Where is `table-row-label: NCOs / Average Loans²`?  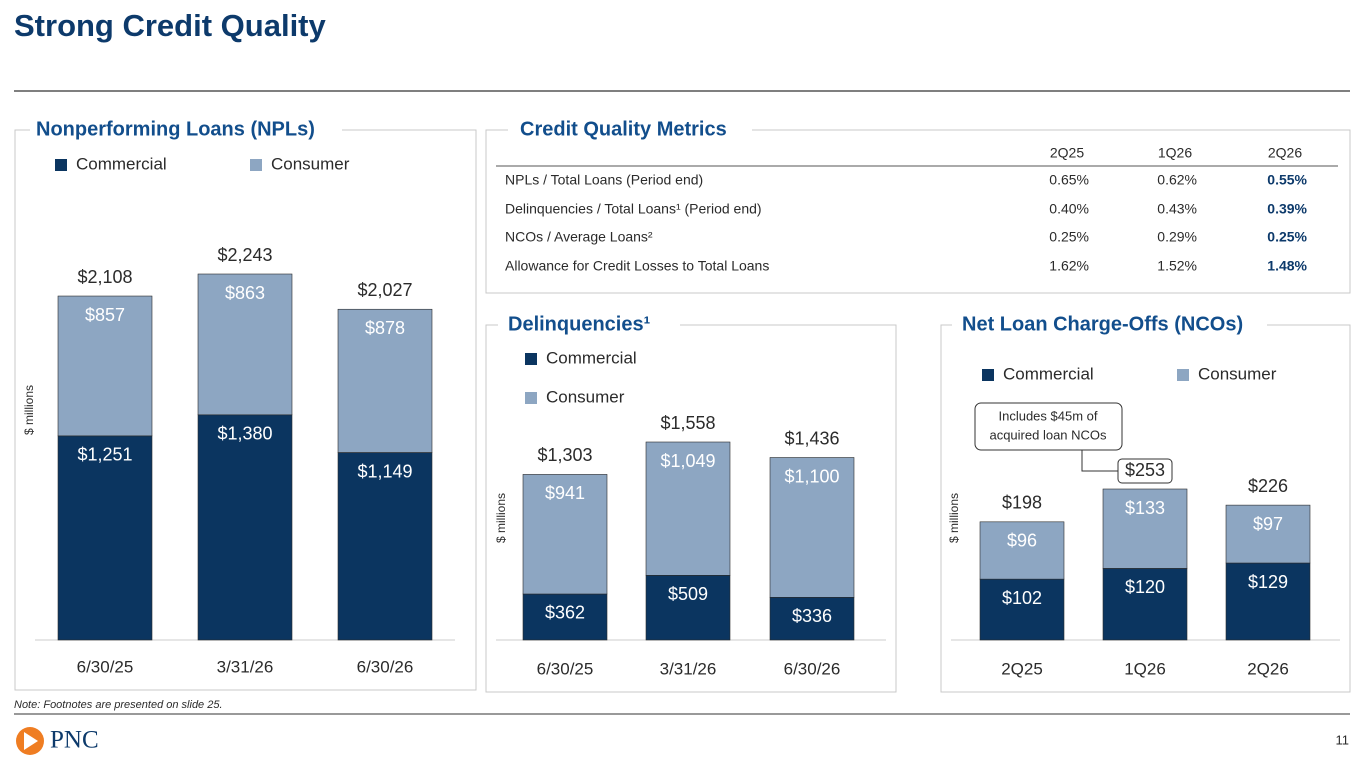
table-row-label: NCOs / Average Loans² is located at coordinates (579, 237).